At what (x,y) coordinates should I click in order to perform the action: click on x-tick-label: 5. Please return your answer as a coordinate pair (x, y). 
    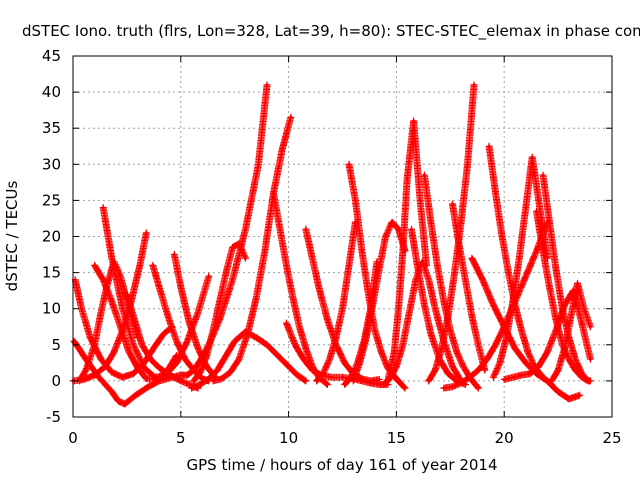
    Looking at the image, I should click on (181, 438).